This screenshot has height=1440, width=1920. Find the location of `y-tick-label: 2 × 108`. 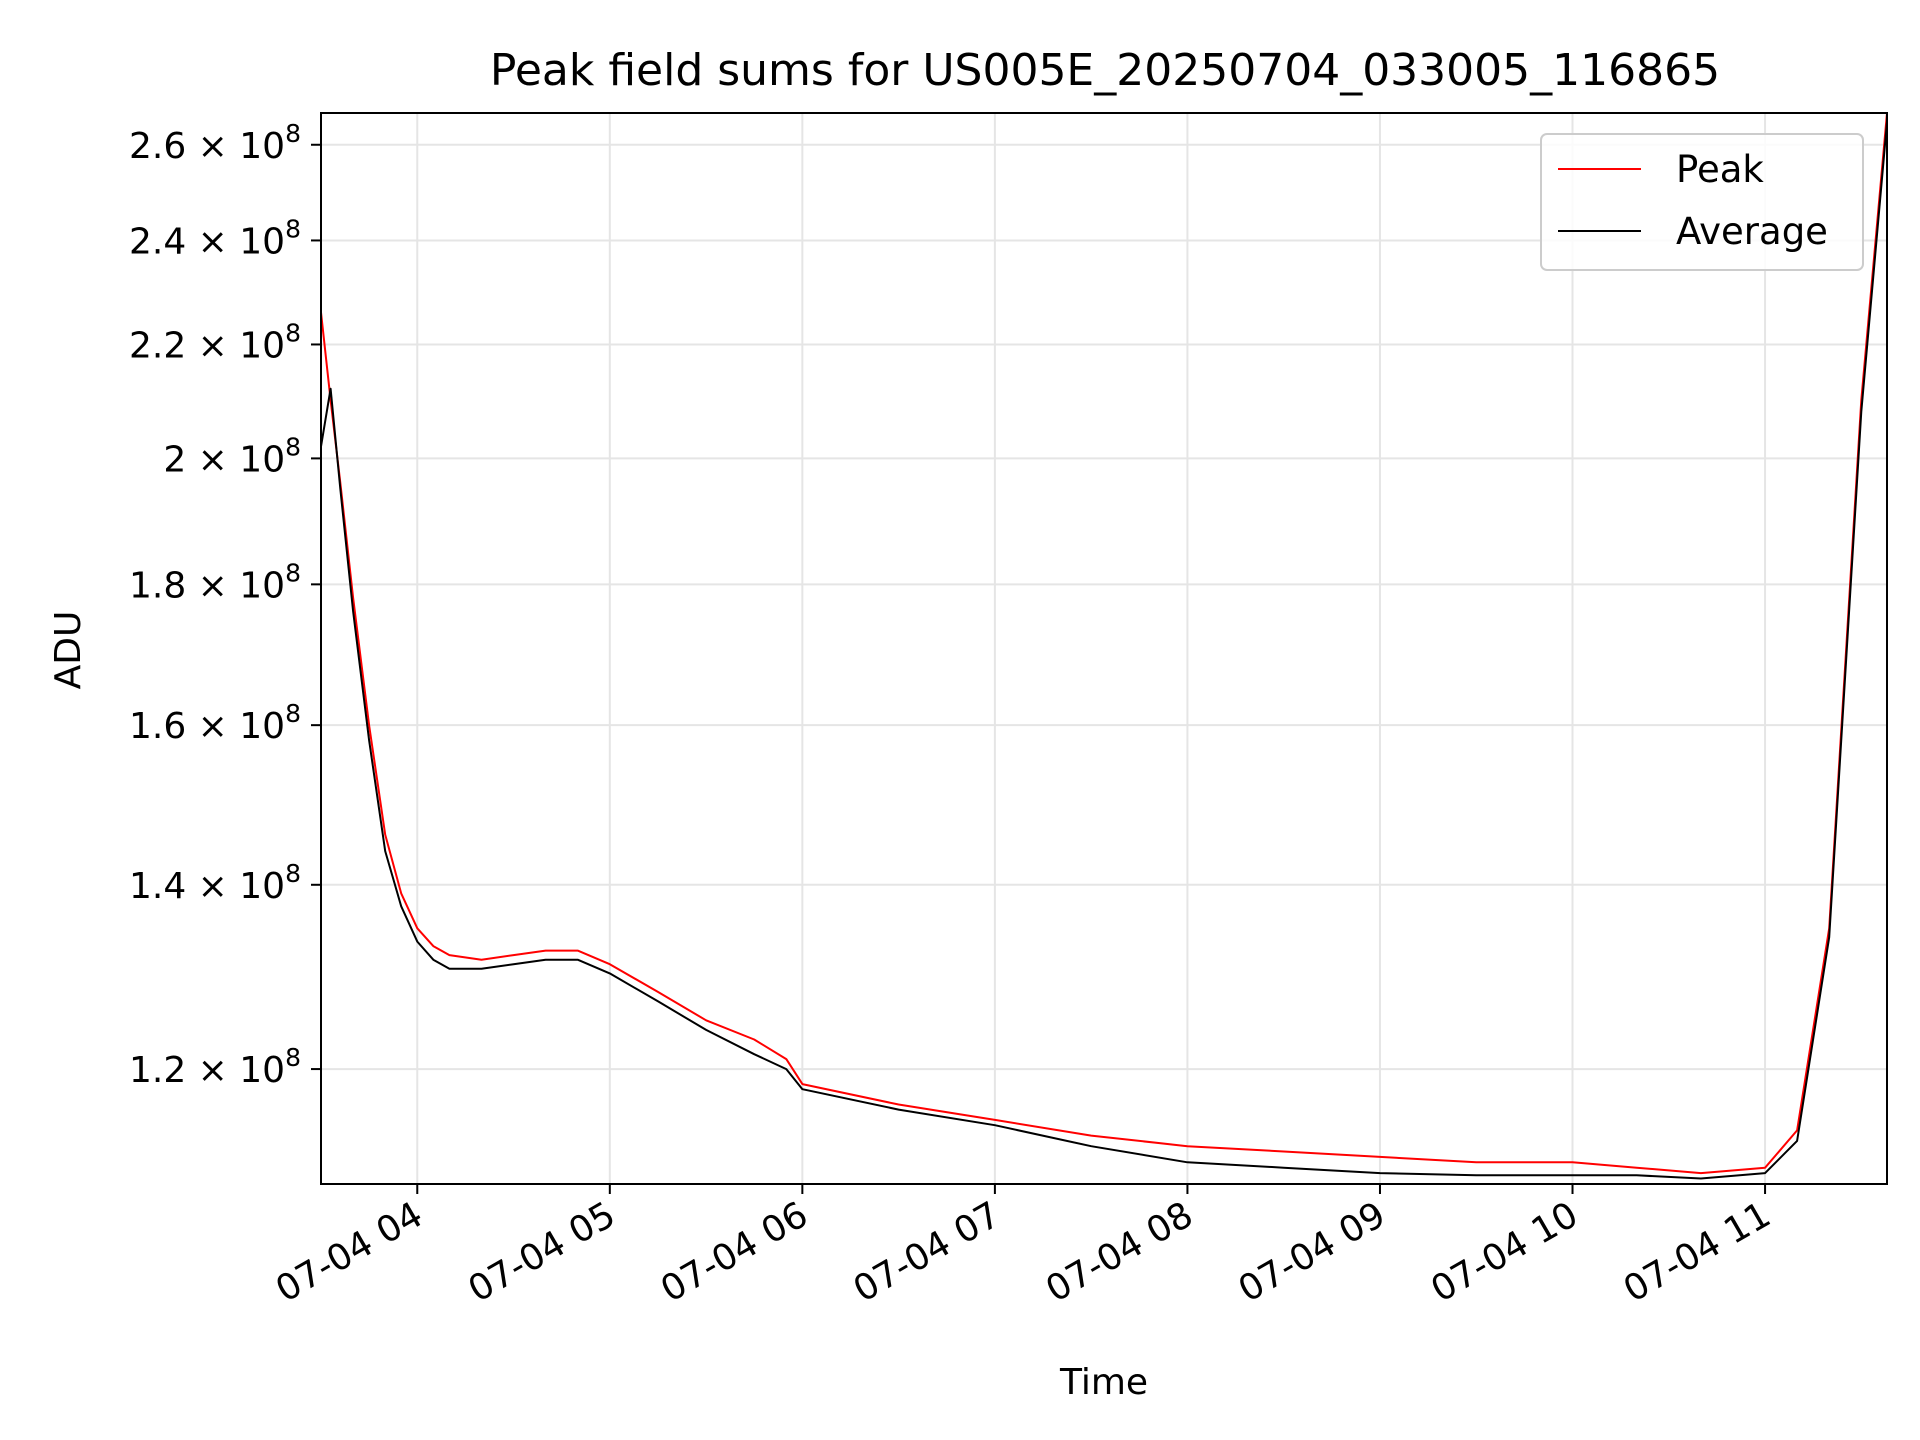

y-tick-label: 2 × 108 is located at coordinates (232, 456).